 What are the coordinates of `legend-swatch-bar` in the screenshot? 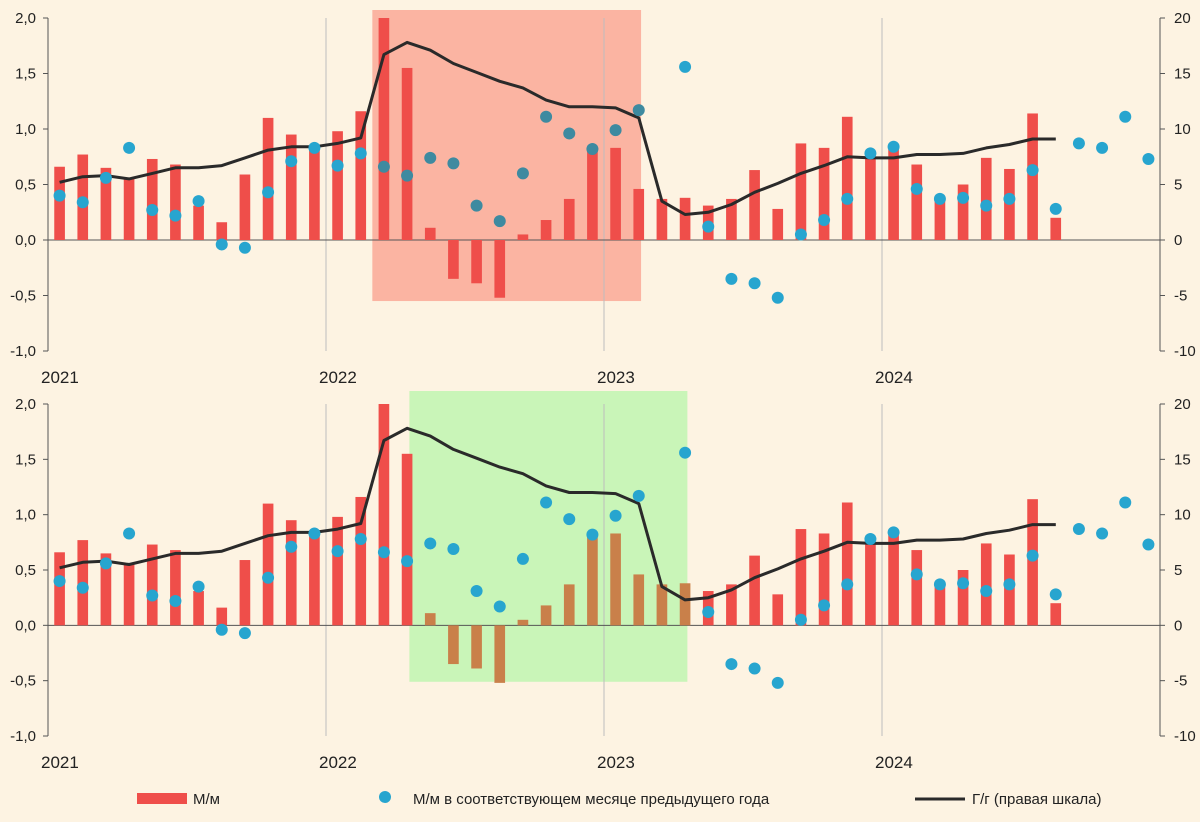 It's located at (162, 798).